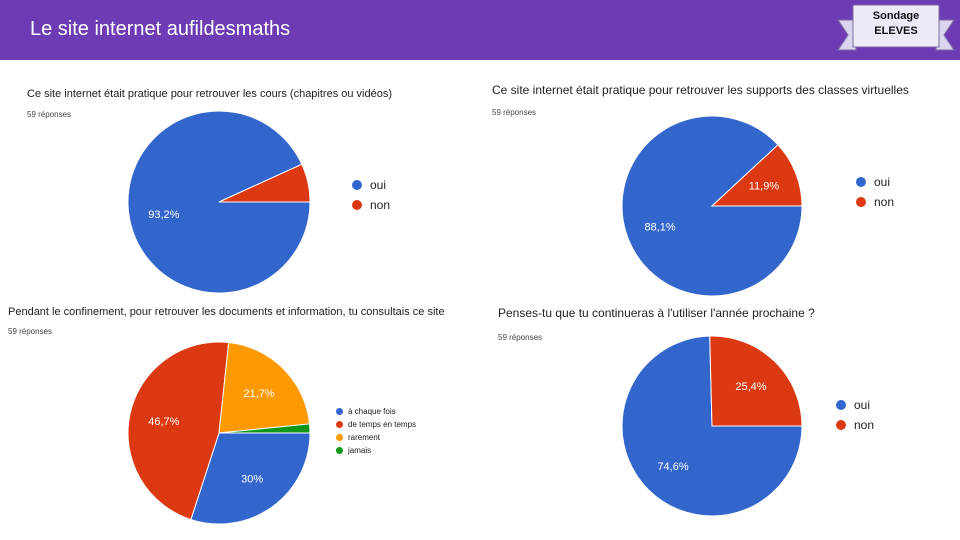 The width and height of the screenshot is (960, 540). What do you see at coordinates (480, 30) in the screenshot?
I see `header-bar: Le site internet aufildesmaths` at bounding box center [480, 30].